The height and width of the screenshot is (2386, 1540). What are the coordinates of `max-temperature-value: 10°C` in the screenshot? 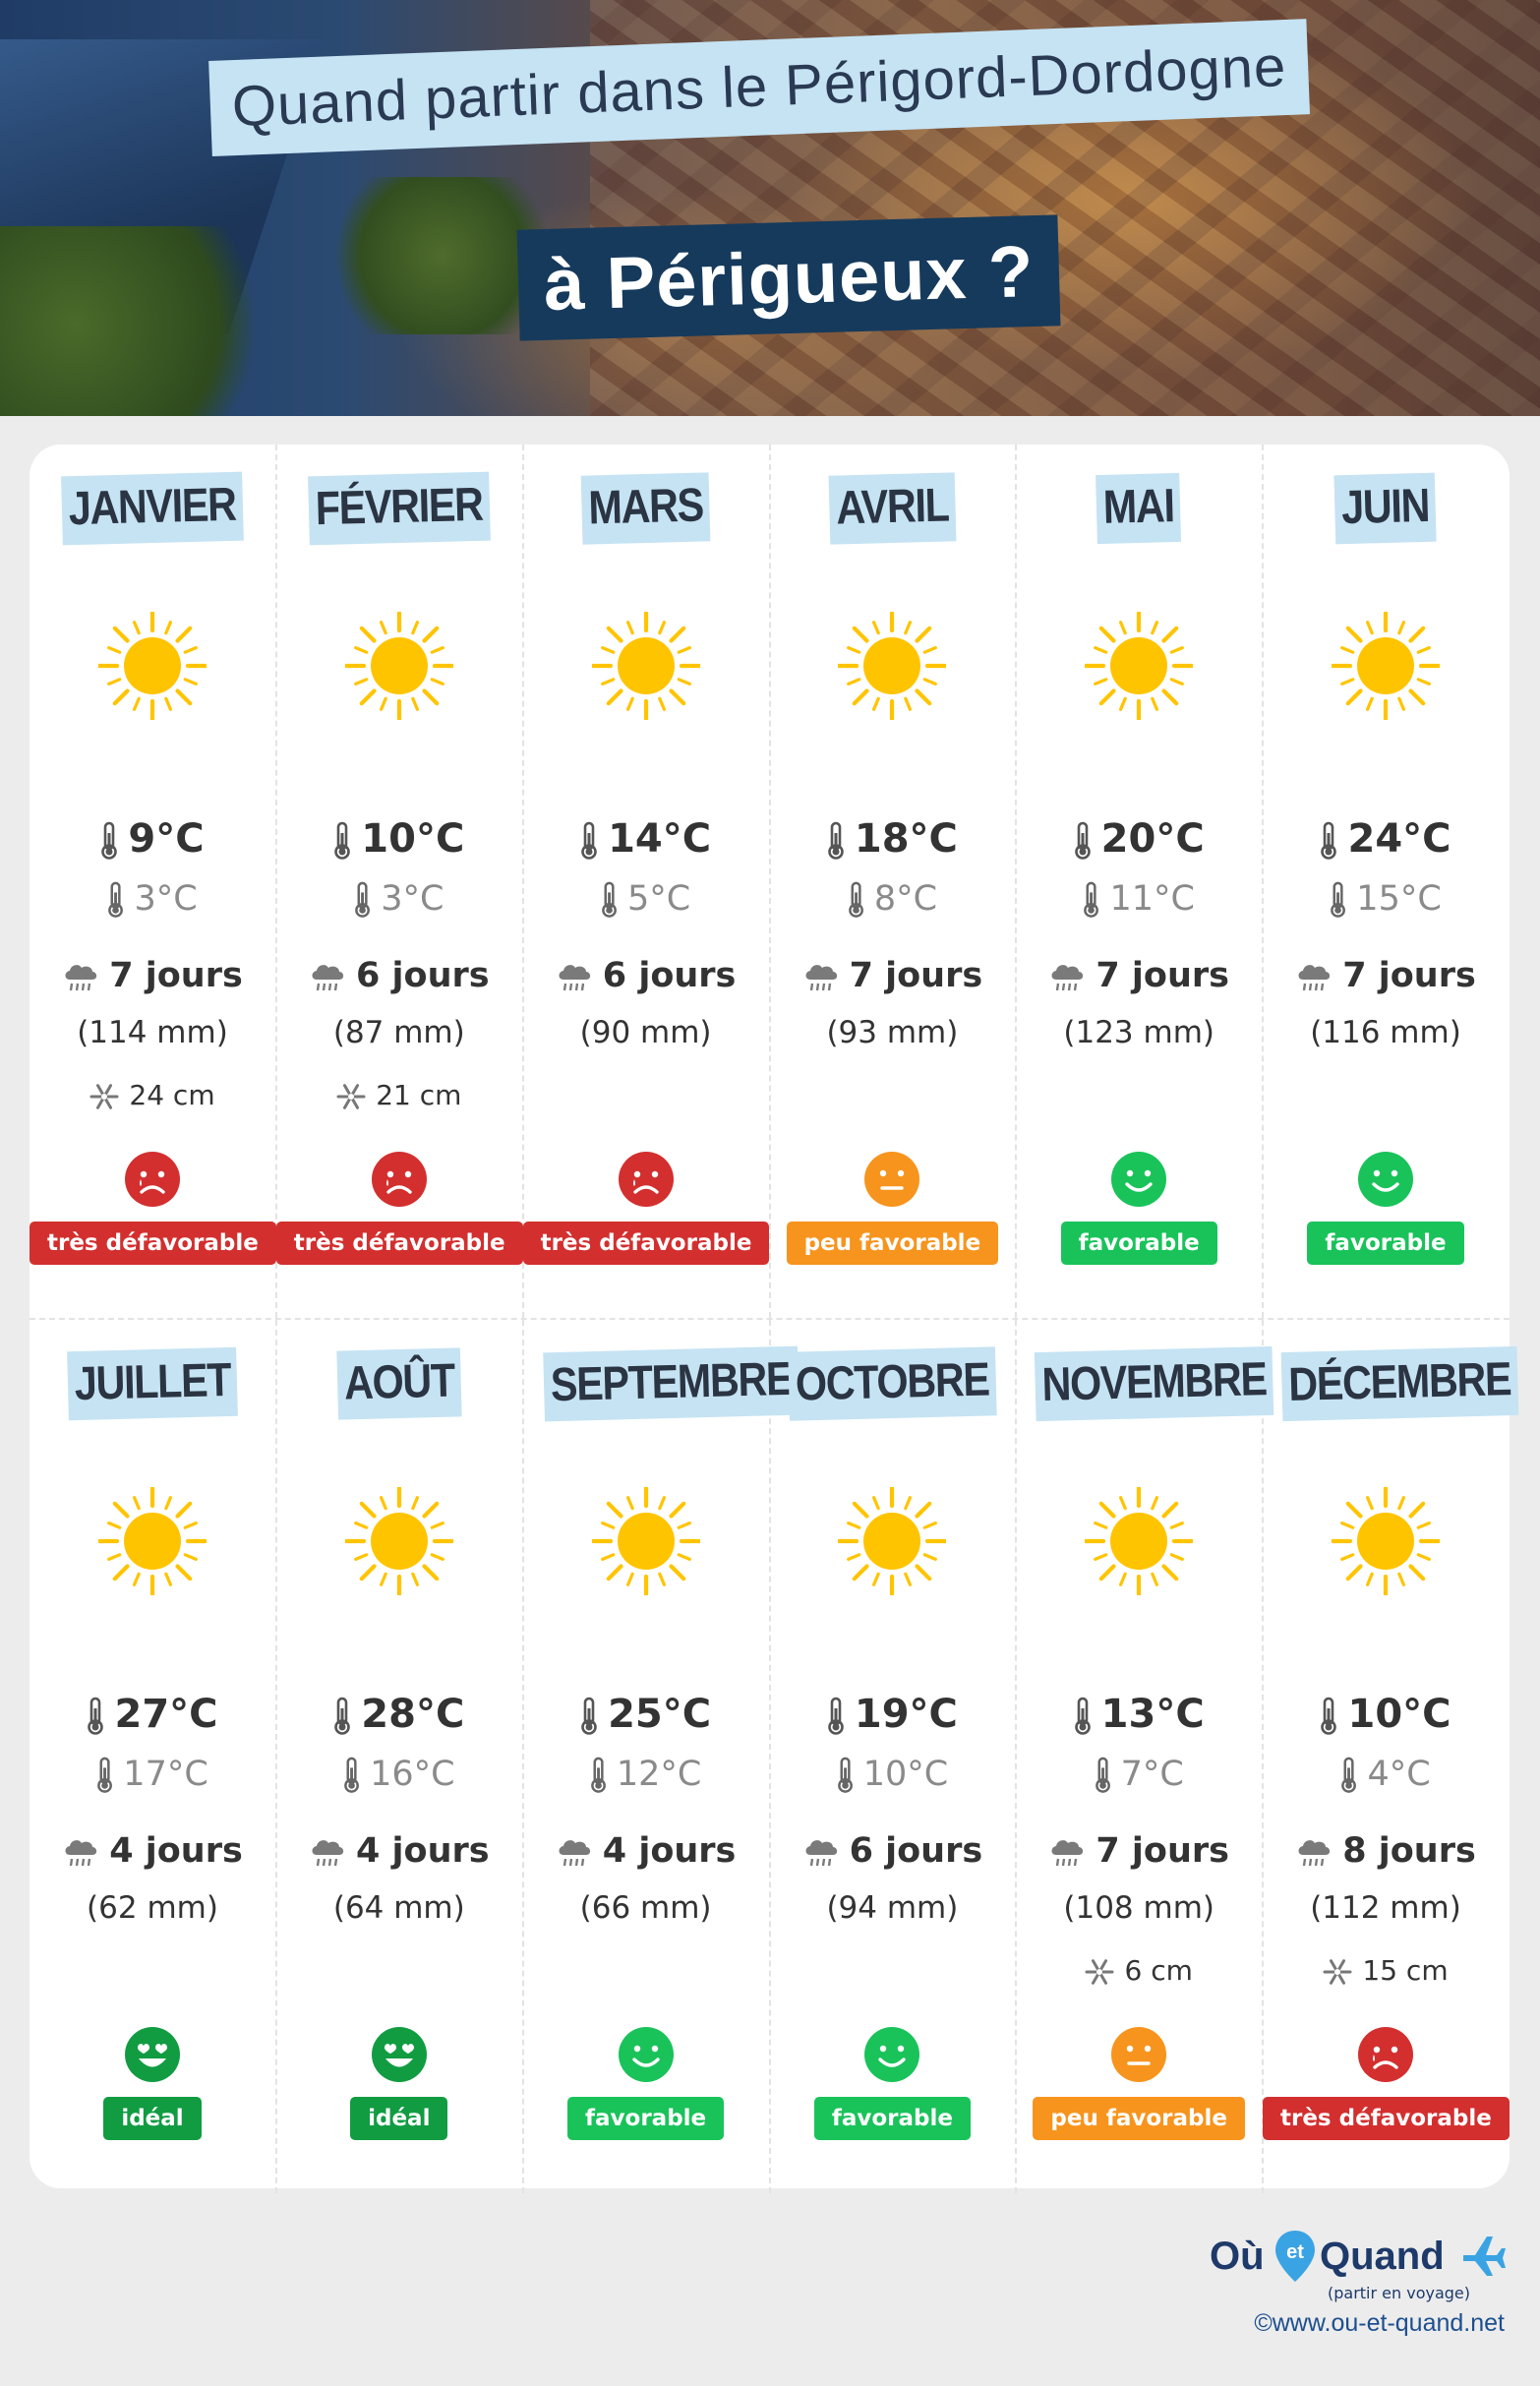 It's located at (1399, 1714).